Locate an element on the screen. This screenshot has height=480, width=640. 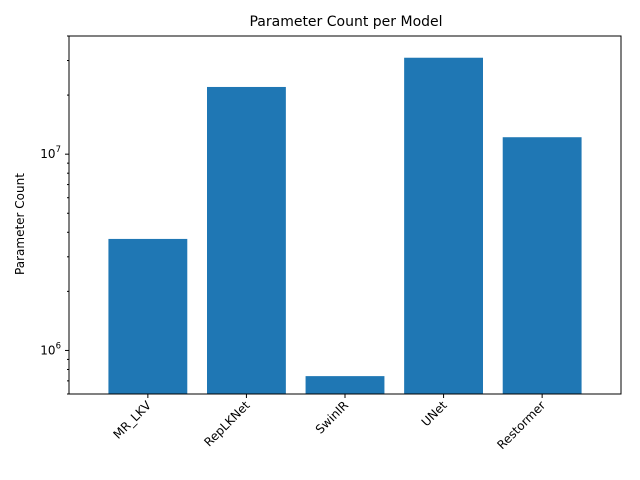
x-axis-ticks: MR_LKV RepLKNet SwinIR UNet Restormer is located at coordinates (329, 423).